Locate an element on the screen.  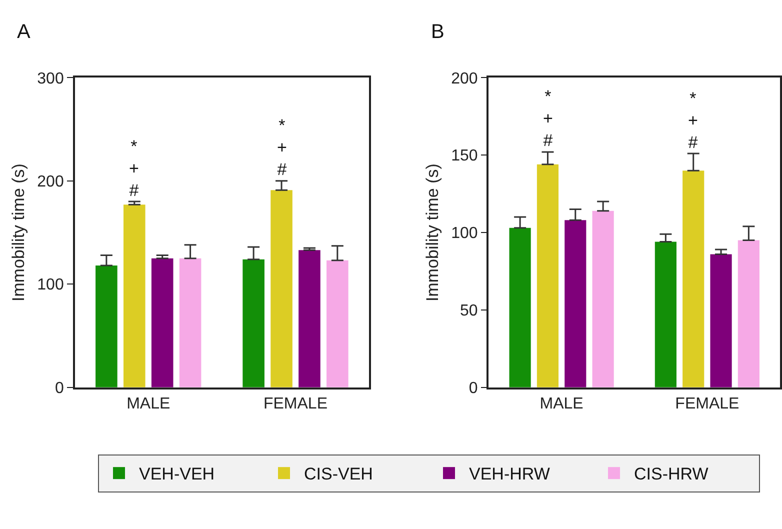
legend-label: VEH-VEH is located at coordinates (177, 474).